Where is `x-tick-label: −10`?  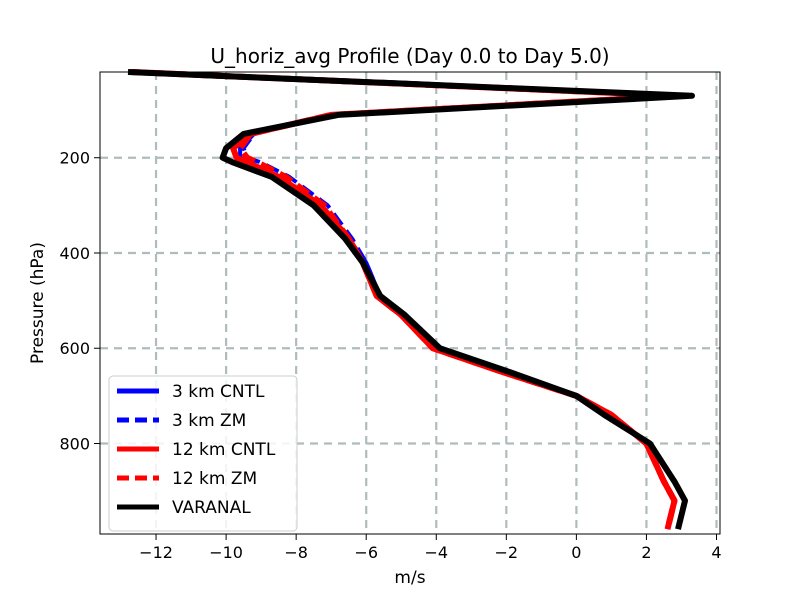
x-tick-label: −10 is located at coordinates (226, 552).